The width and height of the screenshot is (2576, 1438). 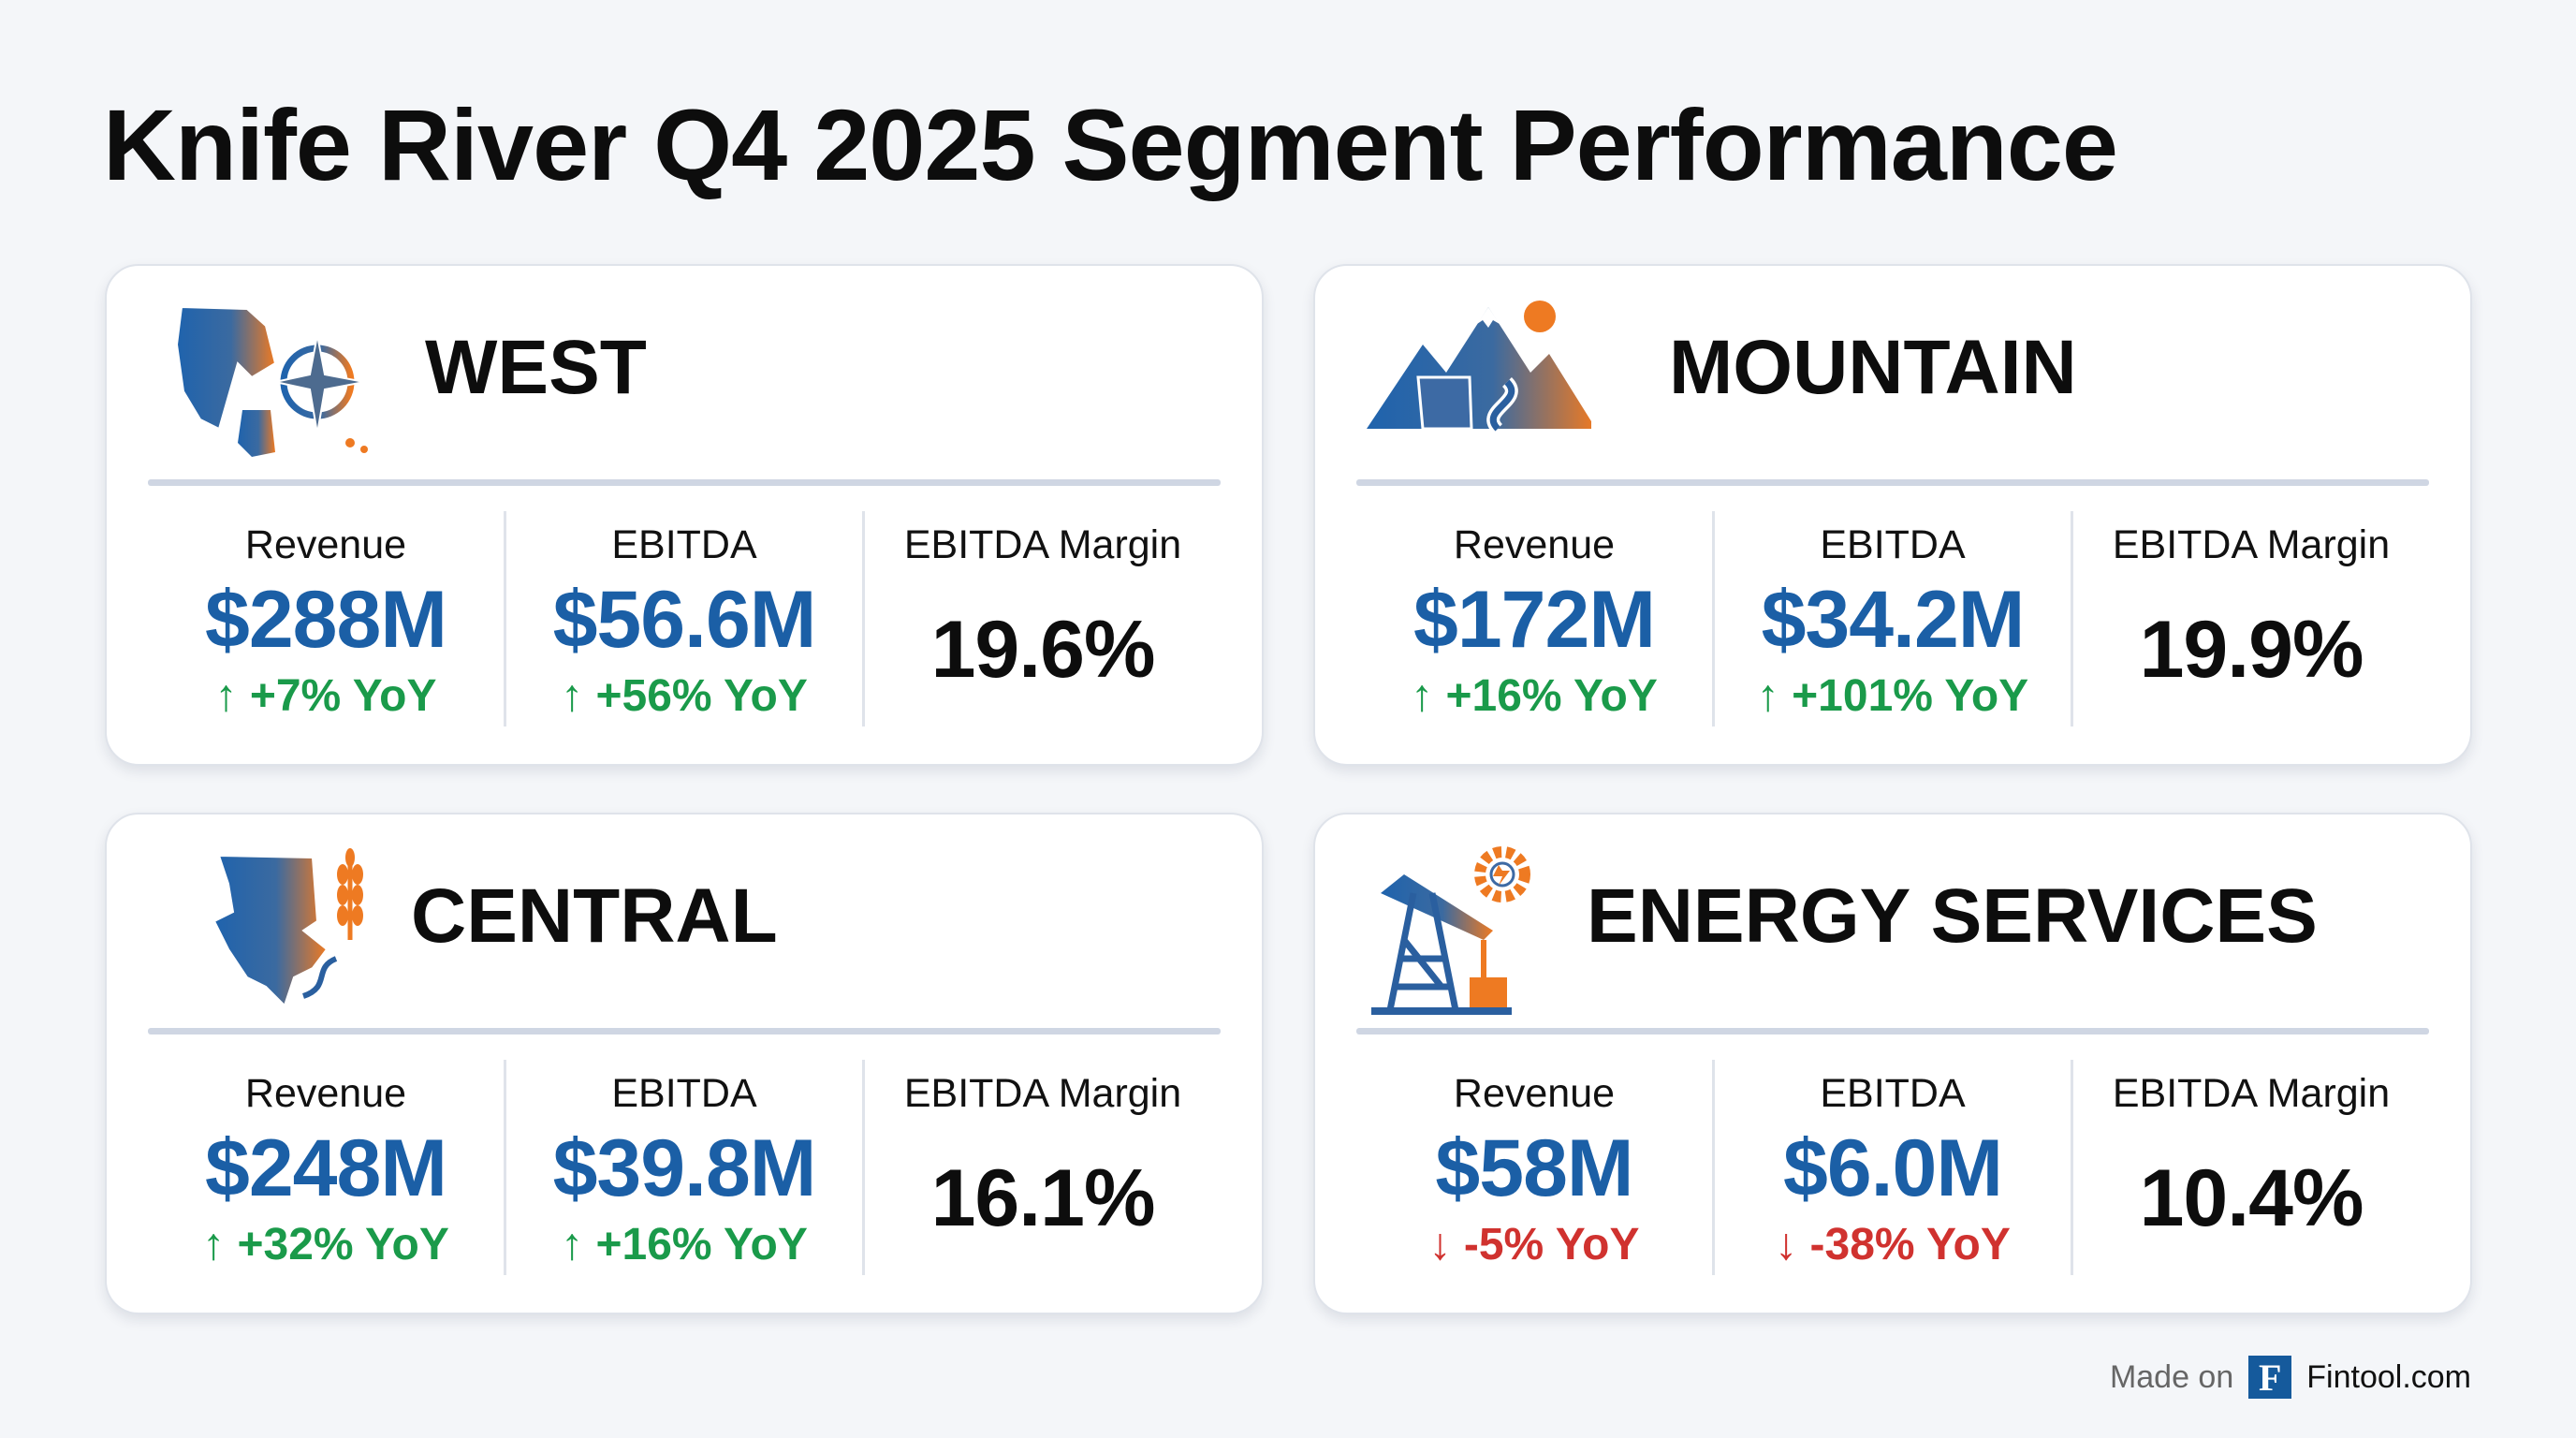 What do you see at coordinates (1043, 650) in the screenshot?
I see `metric-value: 19.6%` at bounding box center [1043, 650].